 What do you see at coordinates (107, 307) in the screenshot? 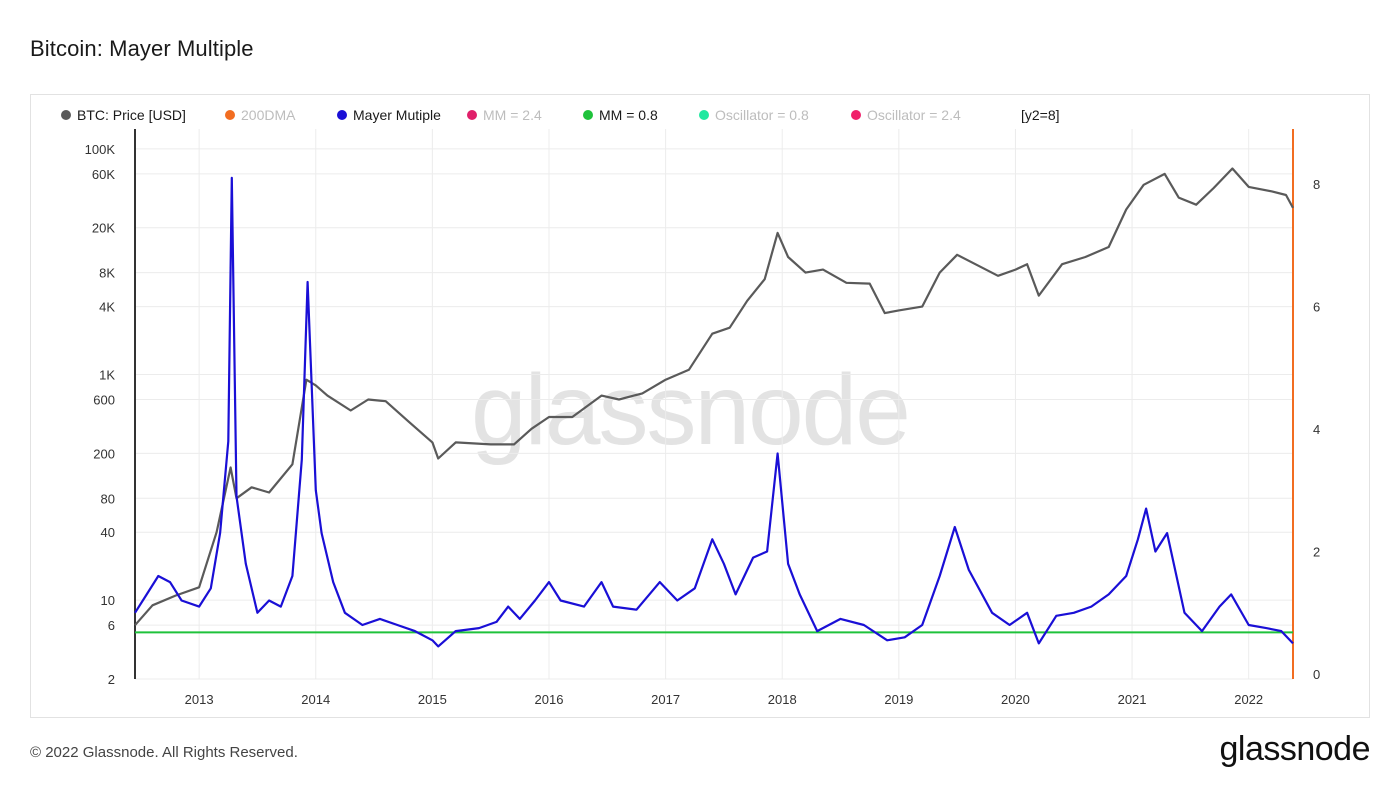
I see `y-left-tick-label: 4K` at bounding box center [107, 307].